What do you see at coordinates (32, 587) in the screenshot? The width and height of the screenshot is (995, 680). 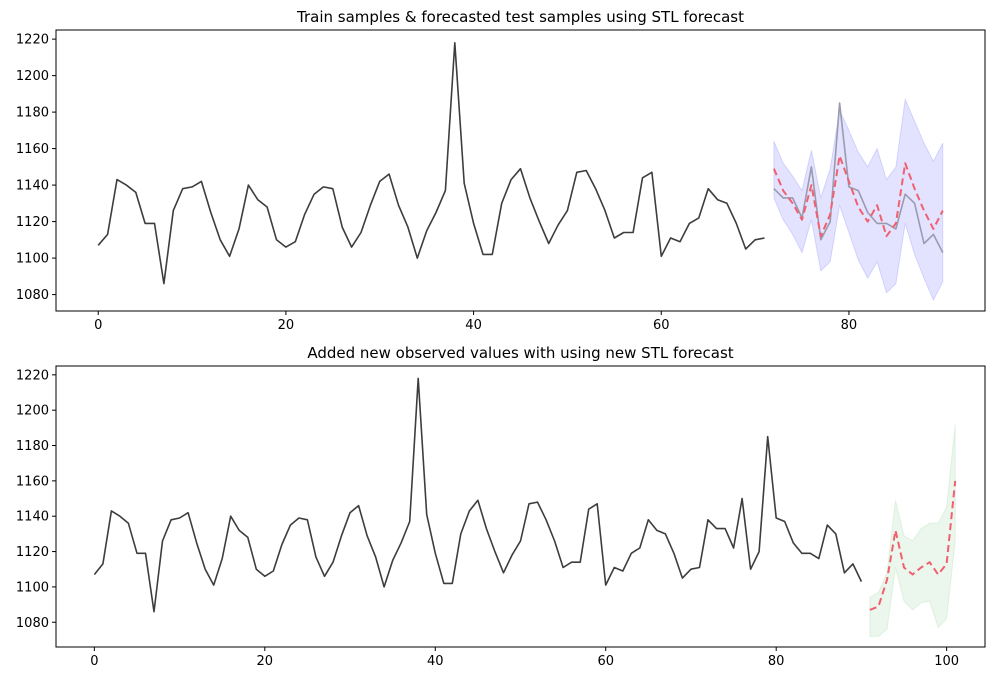 I see `bottom-y-tick-label: 1100` at bounding box center [32, 587].